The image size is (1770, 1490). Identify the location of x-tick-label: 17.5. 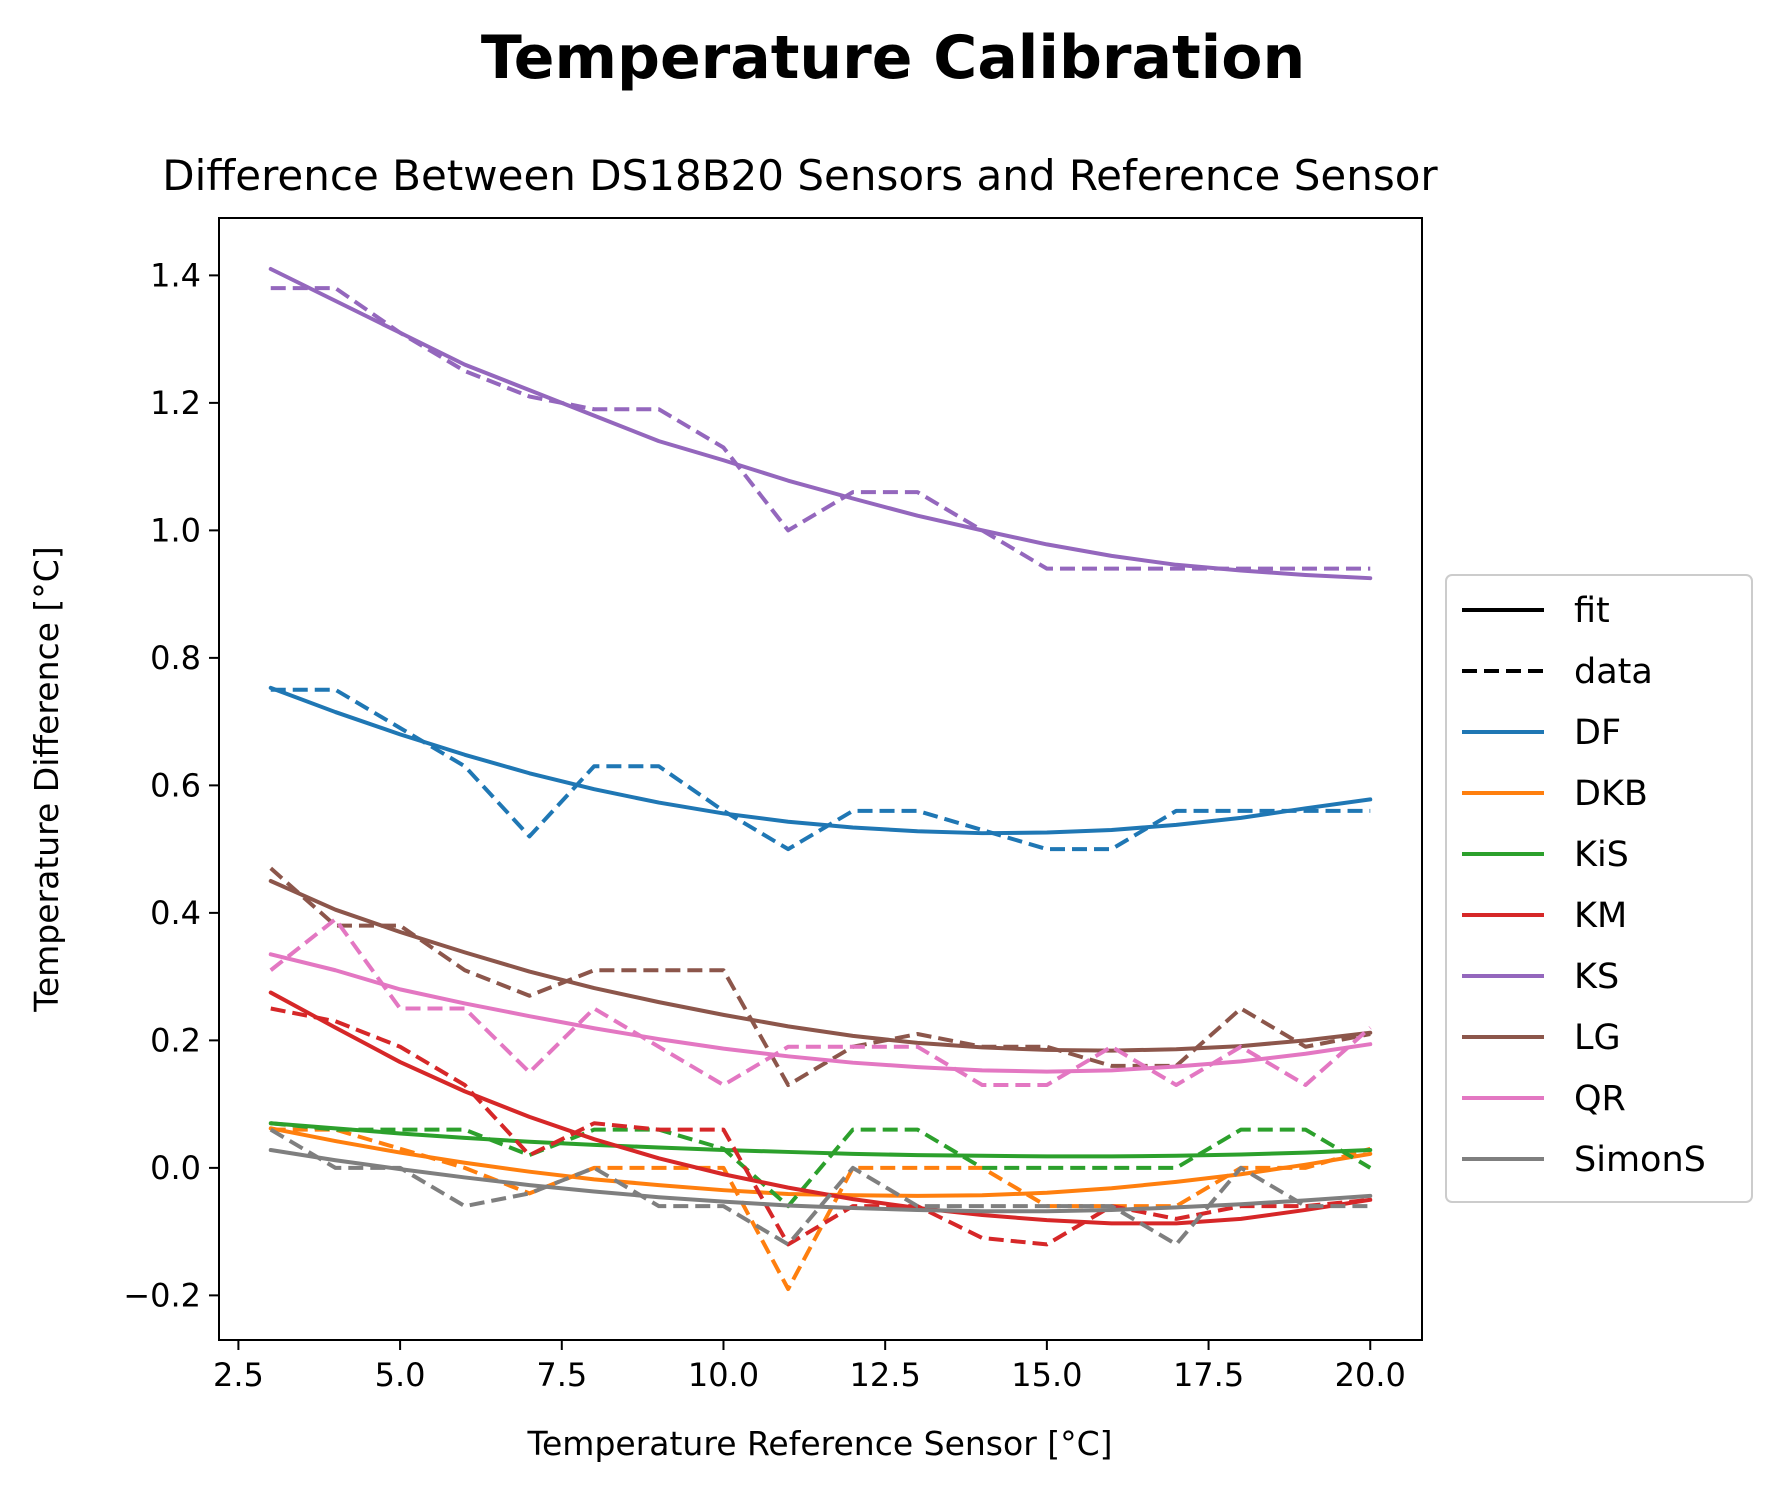
(1208, 1375).